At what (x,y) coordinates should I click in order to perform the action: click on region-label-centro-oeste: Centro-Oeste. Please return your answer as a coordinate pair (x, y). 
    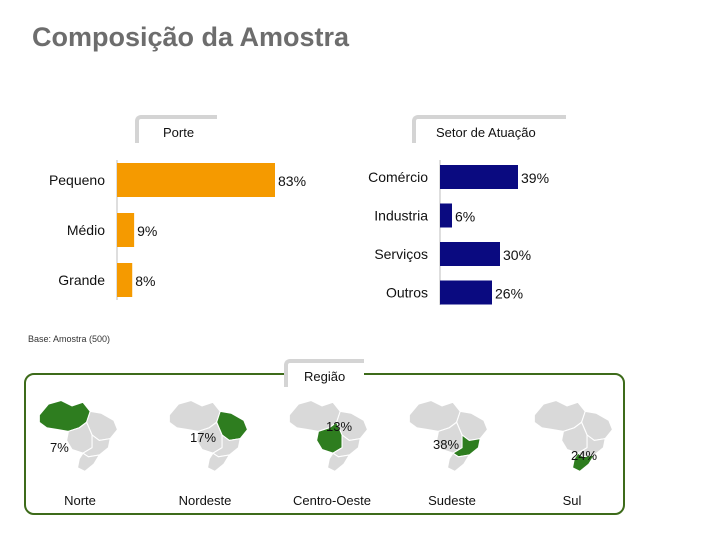
    Looking at the image, I should click on (332, 500).